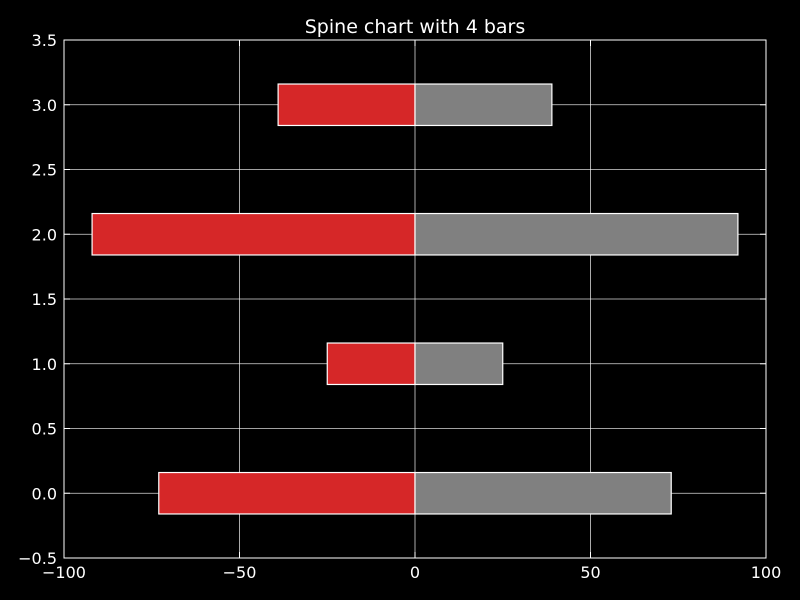 Image resolution: width=800 pixels, height=600 pixels. I want to click on x-tick-label: −50, so click(240, 572).